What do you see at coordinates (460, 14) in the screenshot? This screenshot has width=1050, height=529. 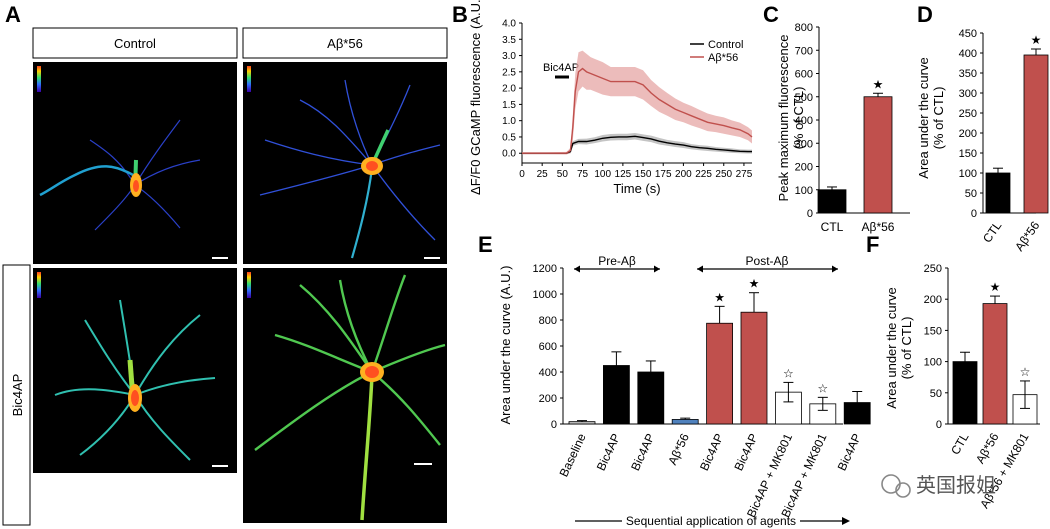 I see `panel-letter-b: B` at bounding box center [460, 14].